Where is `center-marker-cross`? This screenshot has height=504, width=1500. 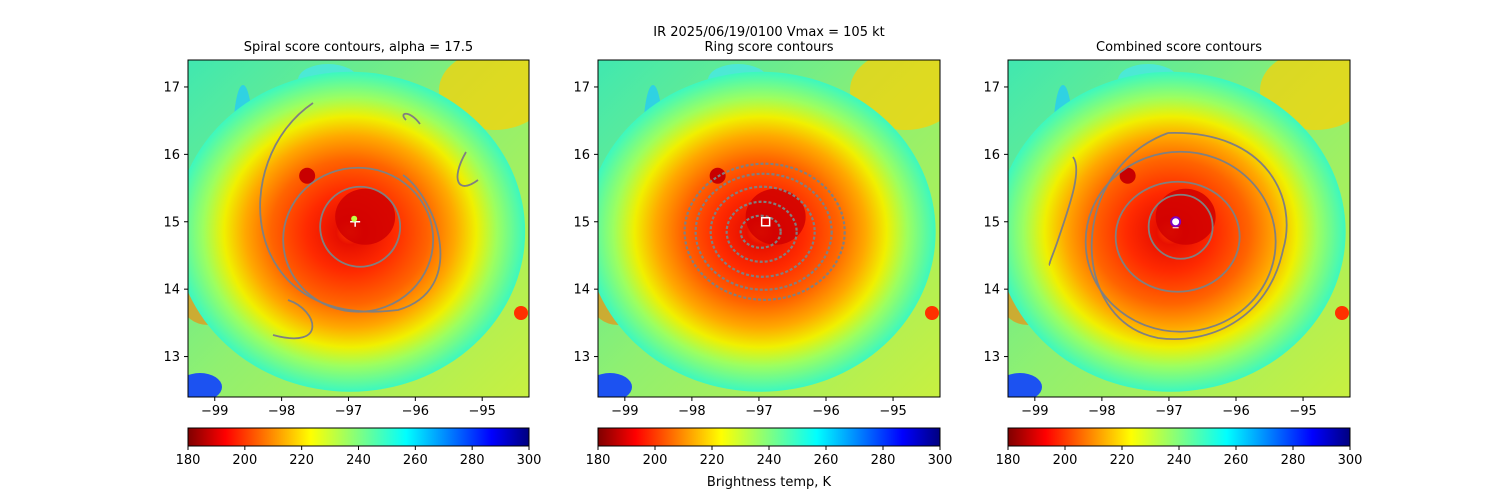
center-marker-cross is located at coordinates (355, 221).